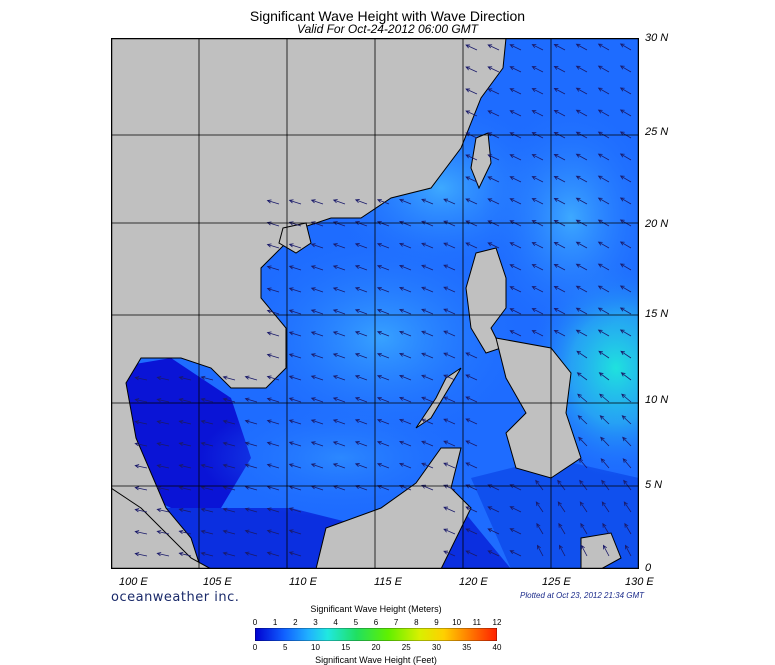  Describe the element at coordinates (396, 622) in the screenshot. I see `legend-meter-tick: 7` at that location.